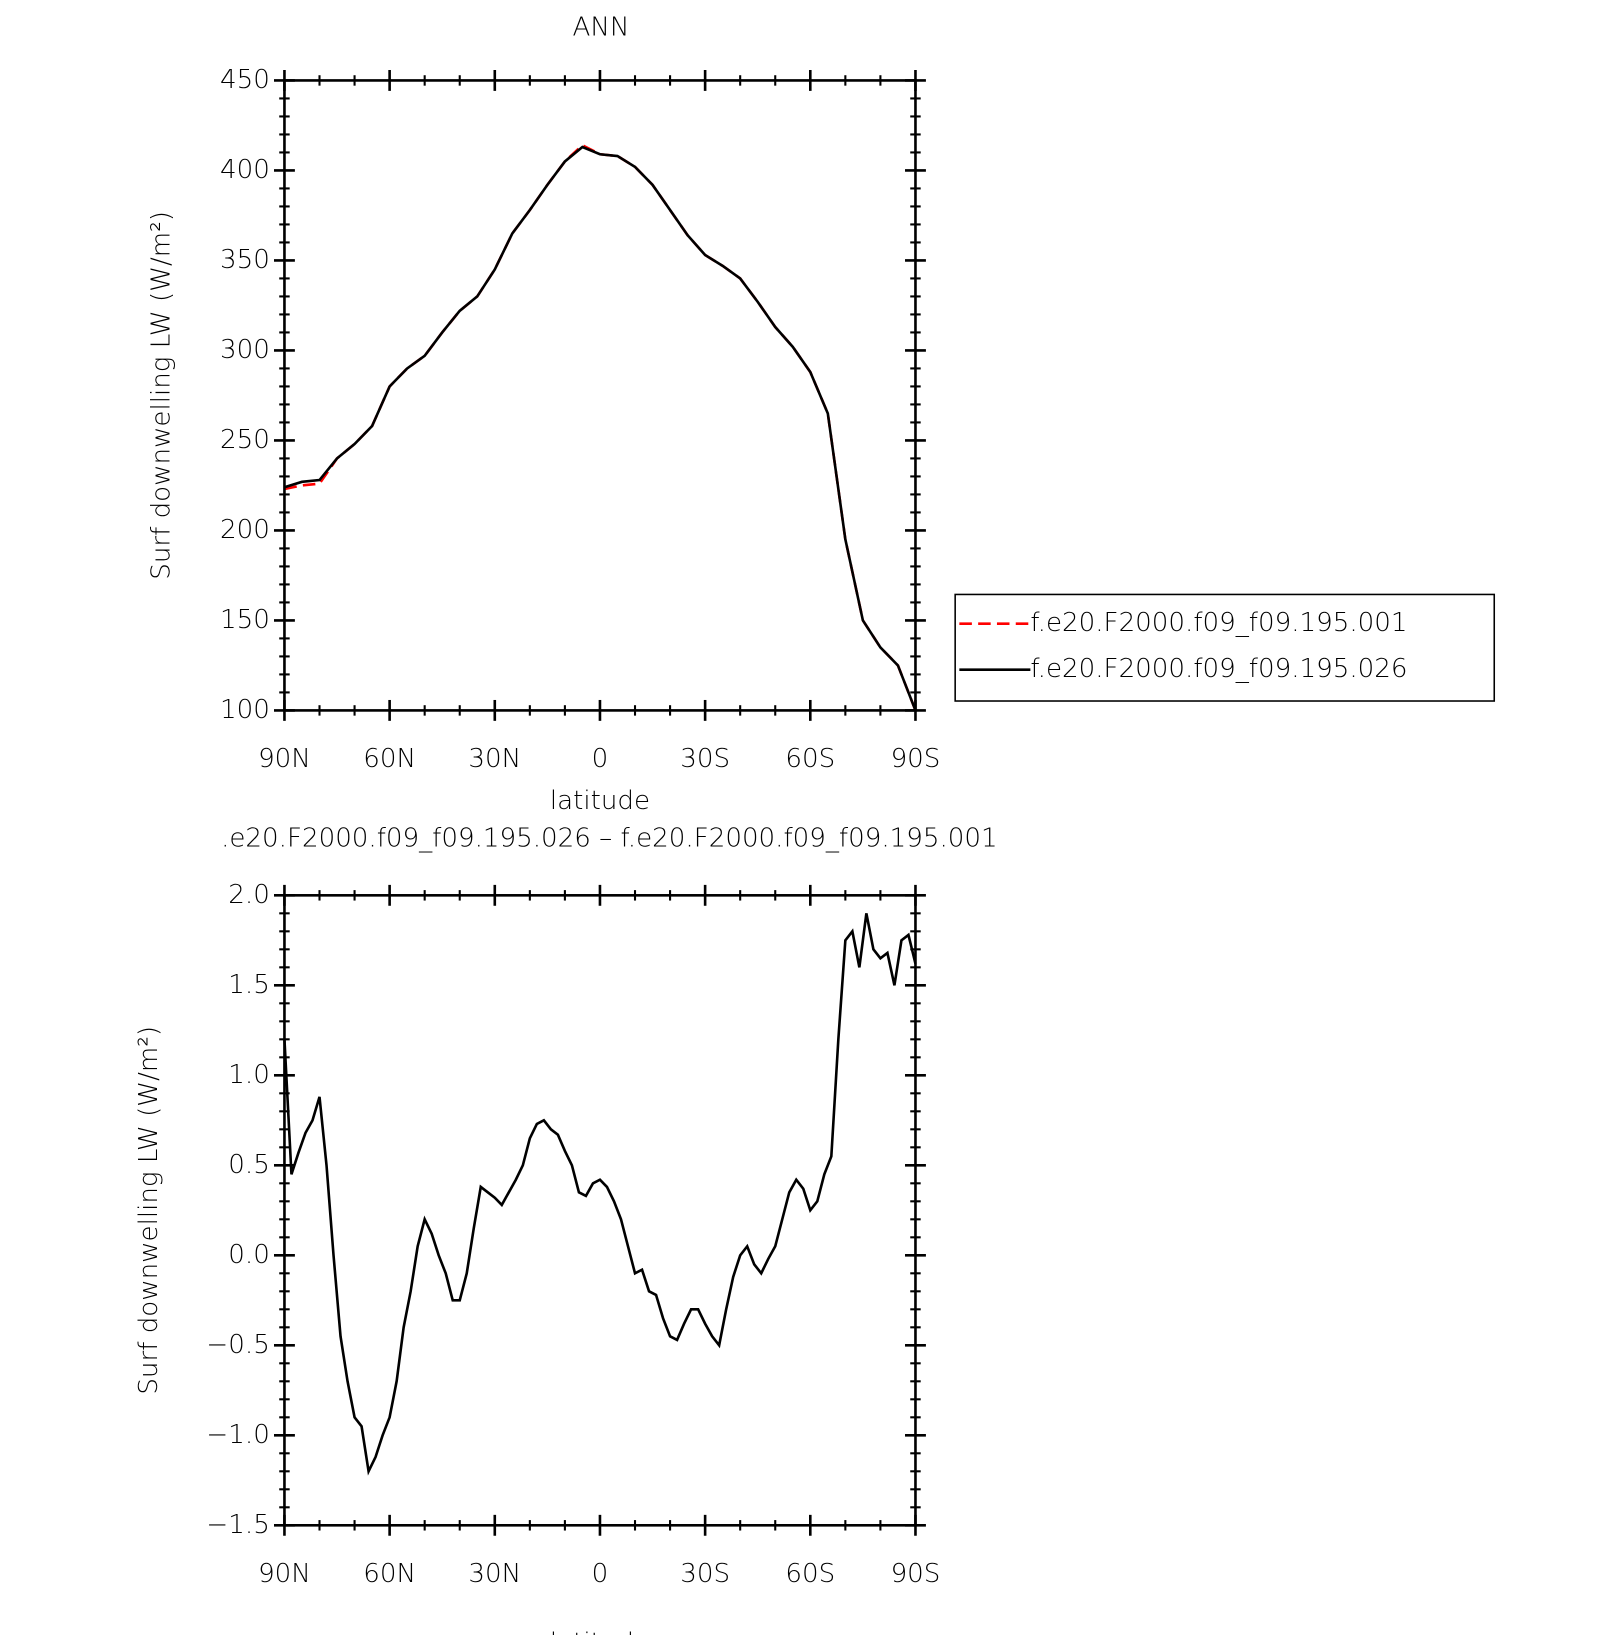  I want to click on y-tick-label: 450, so click(245, 80).